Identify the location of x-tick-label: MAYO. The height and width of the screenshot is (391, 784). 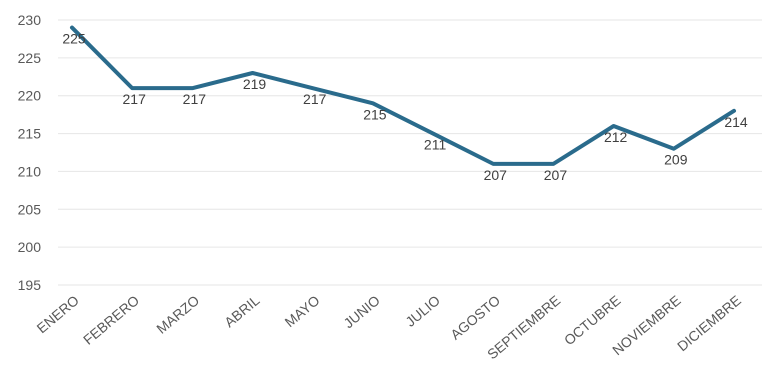
(302, 311).